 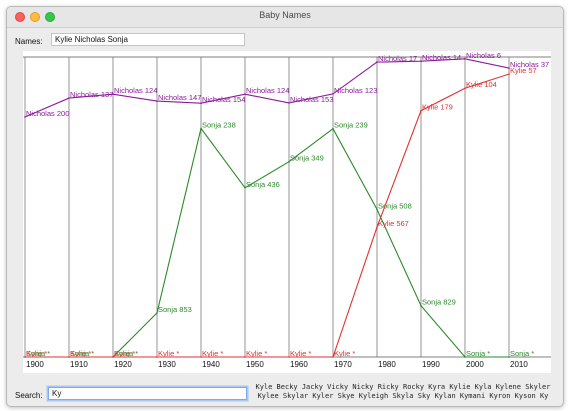 I want to click on data-label-sonja: Sonja 238, so click(x=219, y=124).